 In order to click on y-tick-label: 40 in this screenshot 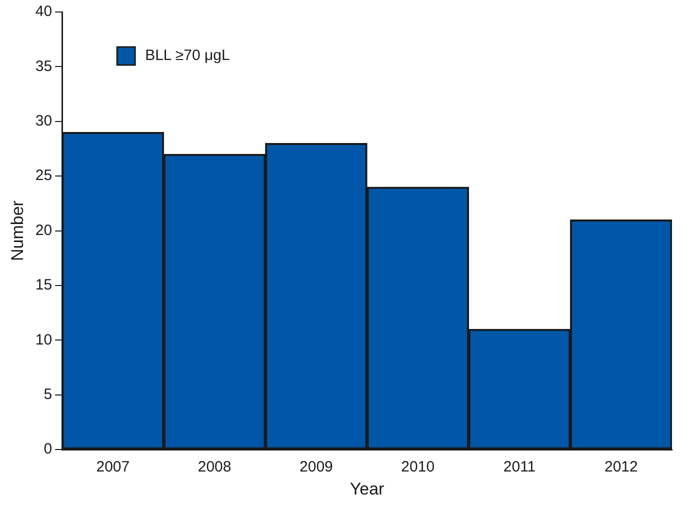, I will do `click(43, 11)`.